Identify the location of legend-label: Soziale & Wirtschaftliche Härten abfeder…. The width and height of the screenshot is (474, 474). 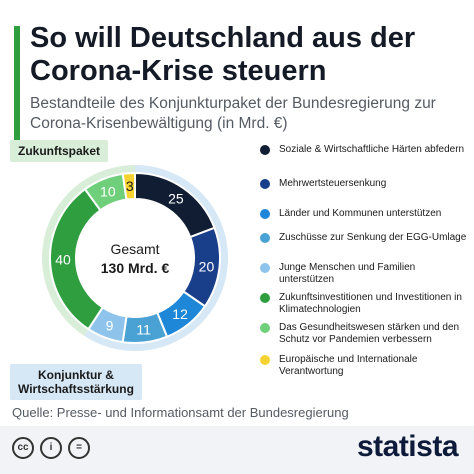
(372, 149).